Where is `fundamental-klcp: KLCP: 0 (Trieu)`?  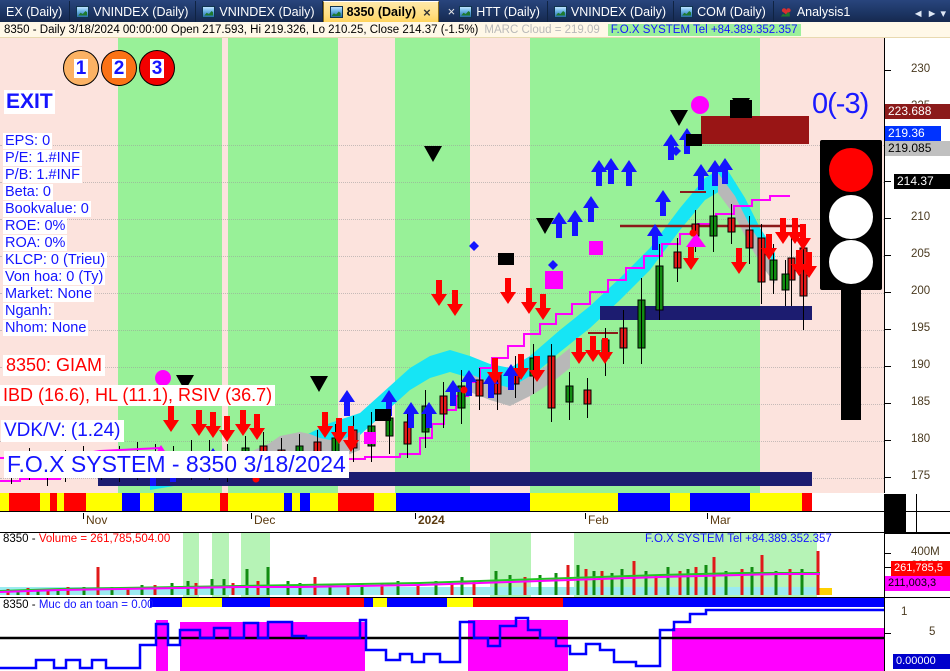 fundamental-klcp: KLCP: 0 (Trieu) is located at coordinates (55, 260).